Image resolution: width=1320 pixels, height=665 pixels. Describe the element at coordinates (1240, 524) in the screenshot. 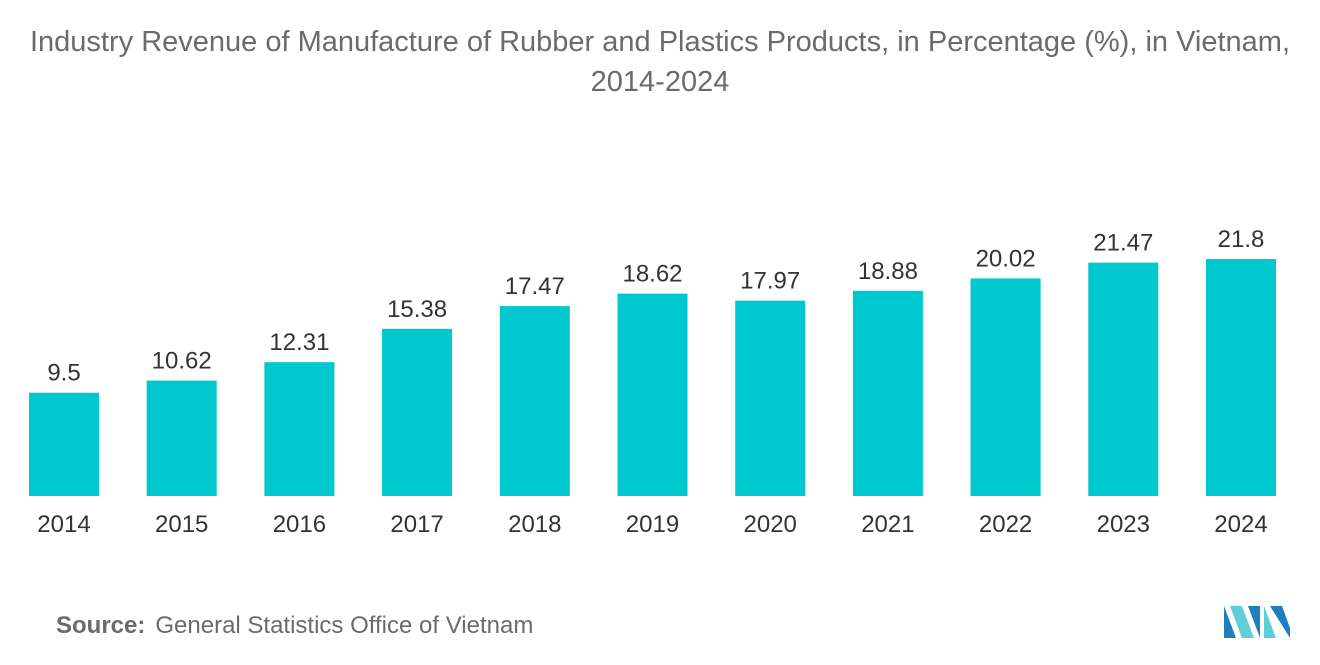

I see `x-tick-label-2024: 2024` at that location.